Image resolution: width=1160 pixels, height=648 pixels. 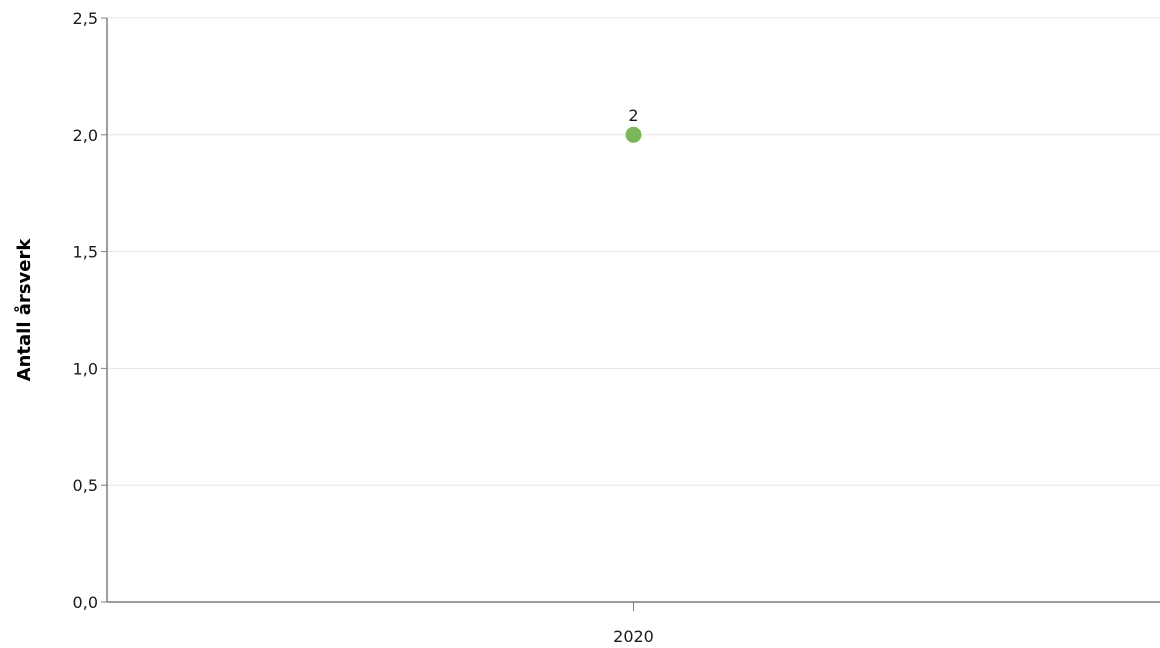 I want to click on y-axis-ticks: 0,0 0,5 1,0 1,5 2,0 2,5, so click(x=90, y=310).